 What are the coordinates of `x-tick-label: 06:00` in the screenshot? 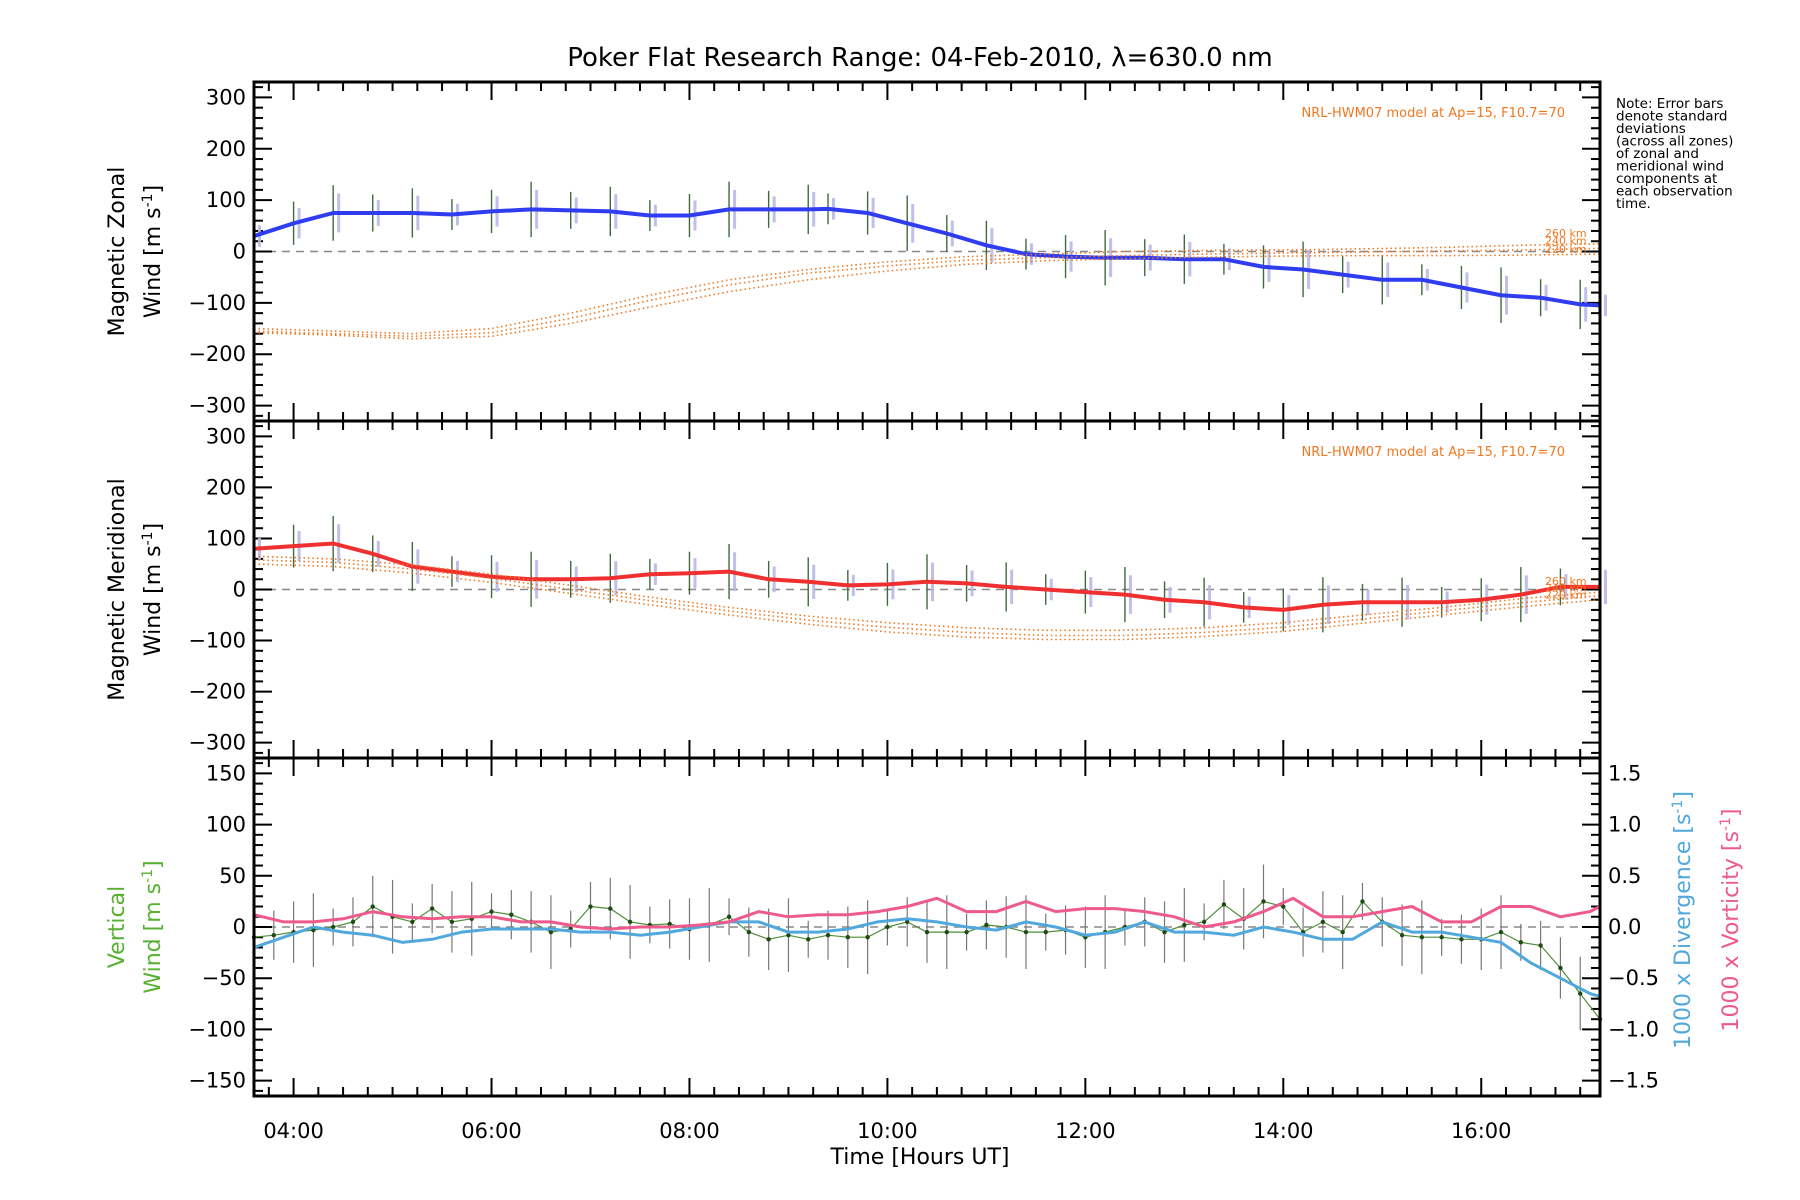 It's located at (491, 1131).